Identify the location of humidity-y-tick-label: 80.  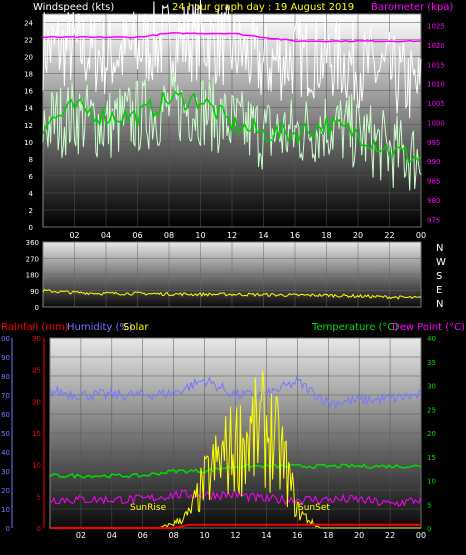
(5, 377).